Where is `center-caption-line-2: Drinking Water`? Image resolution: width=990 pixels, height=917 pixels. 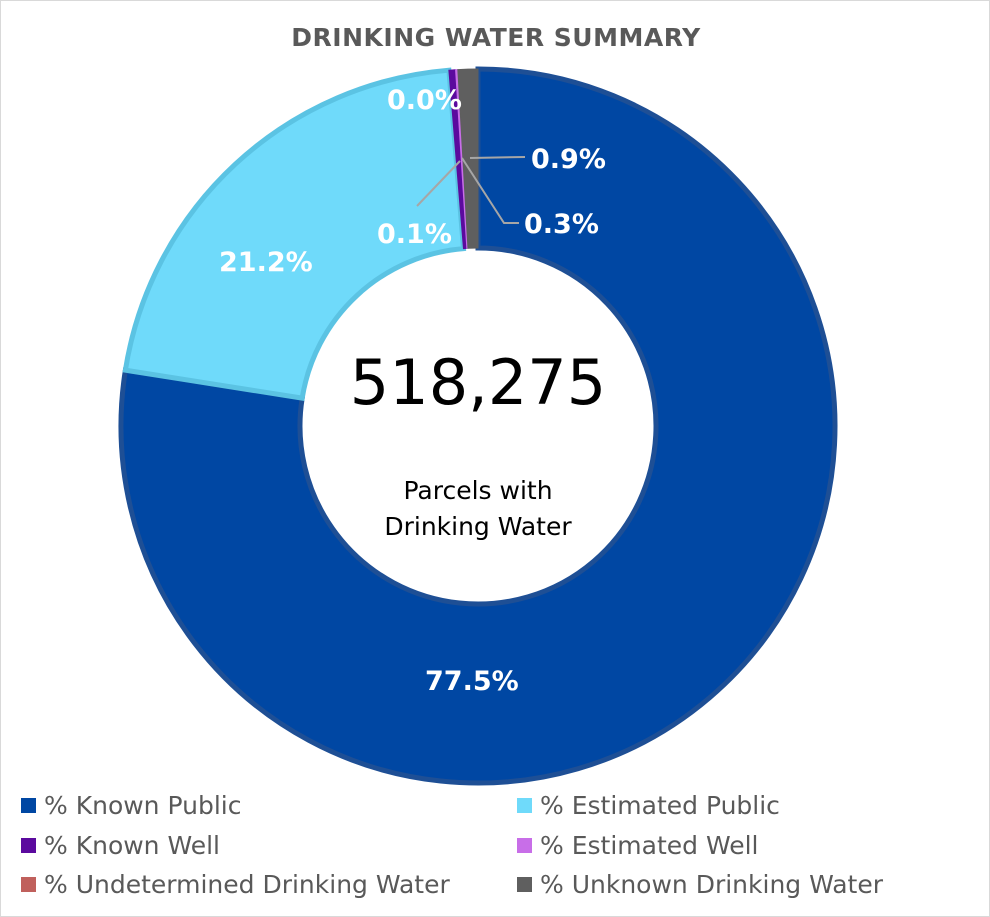 center-caption-line-2: Drinking Water is located at coordinates (478, 526).